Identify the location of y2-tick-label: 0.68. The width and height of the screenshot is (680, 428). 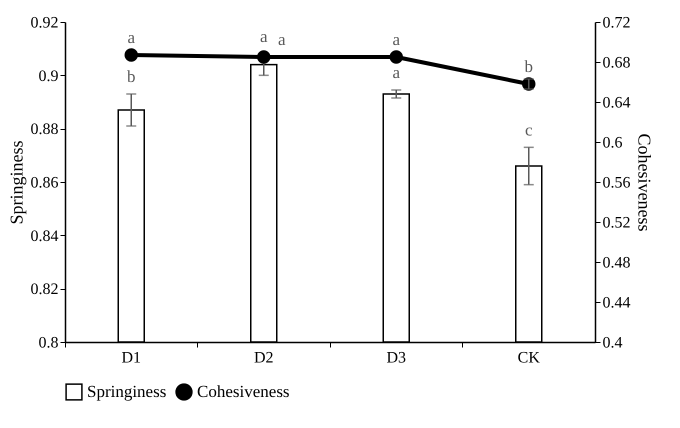
(616, 63).